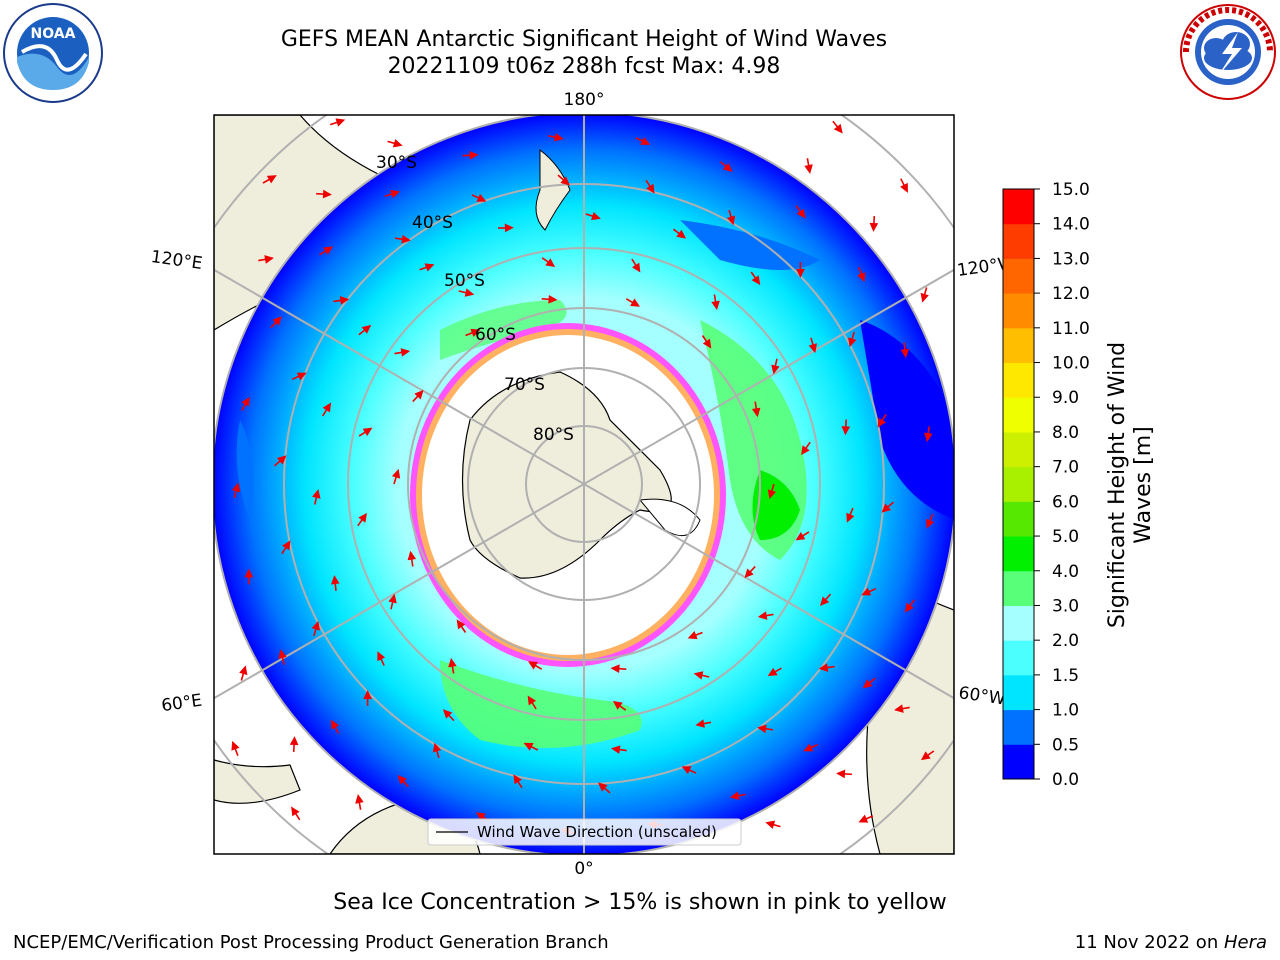 The height and width of the screenshot is (960, 1280). I want to click on lat-label-50s: 50°S, so click(464, 281).